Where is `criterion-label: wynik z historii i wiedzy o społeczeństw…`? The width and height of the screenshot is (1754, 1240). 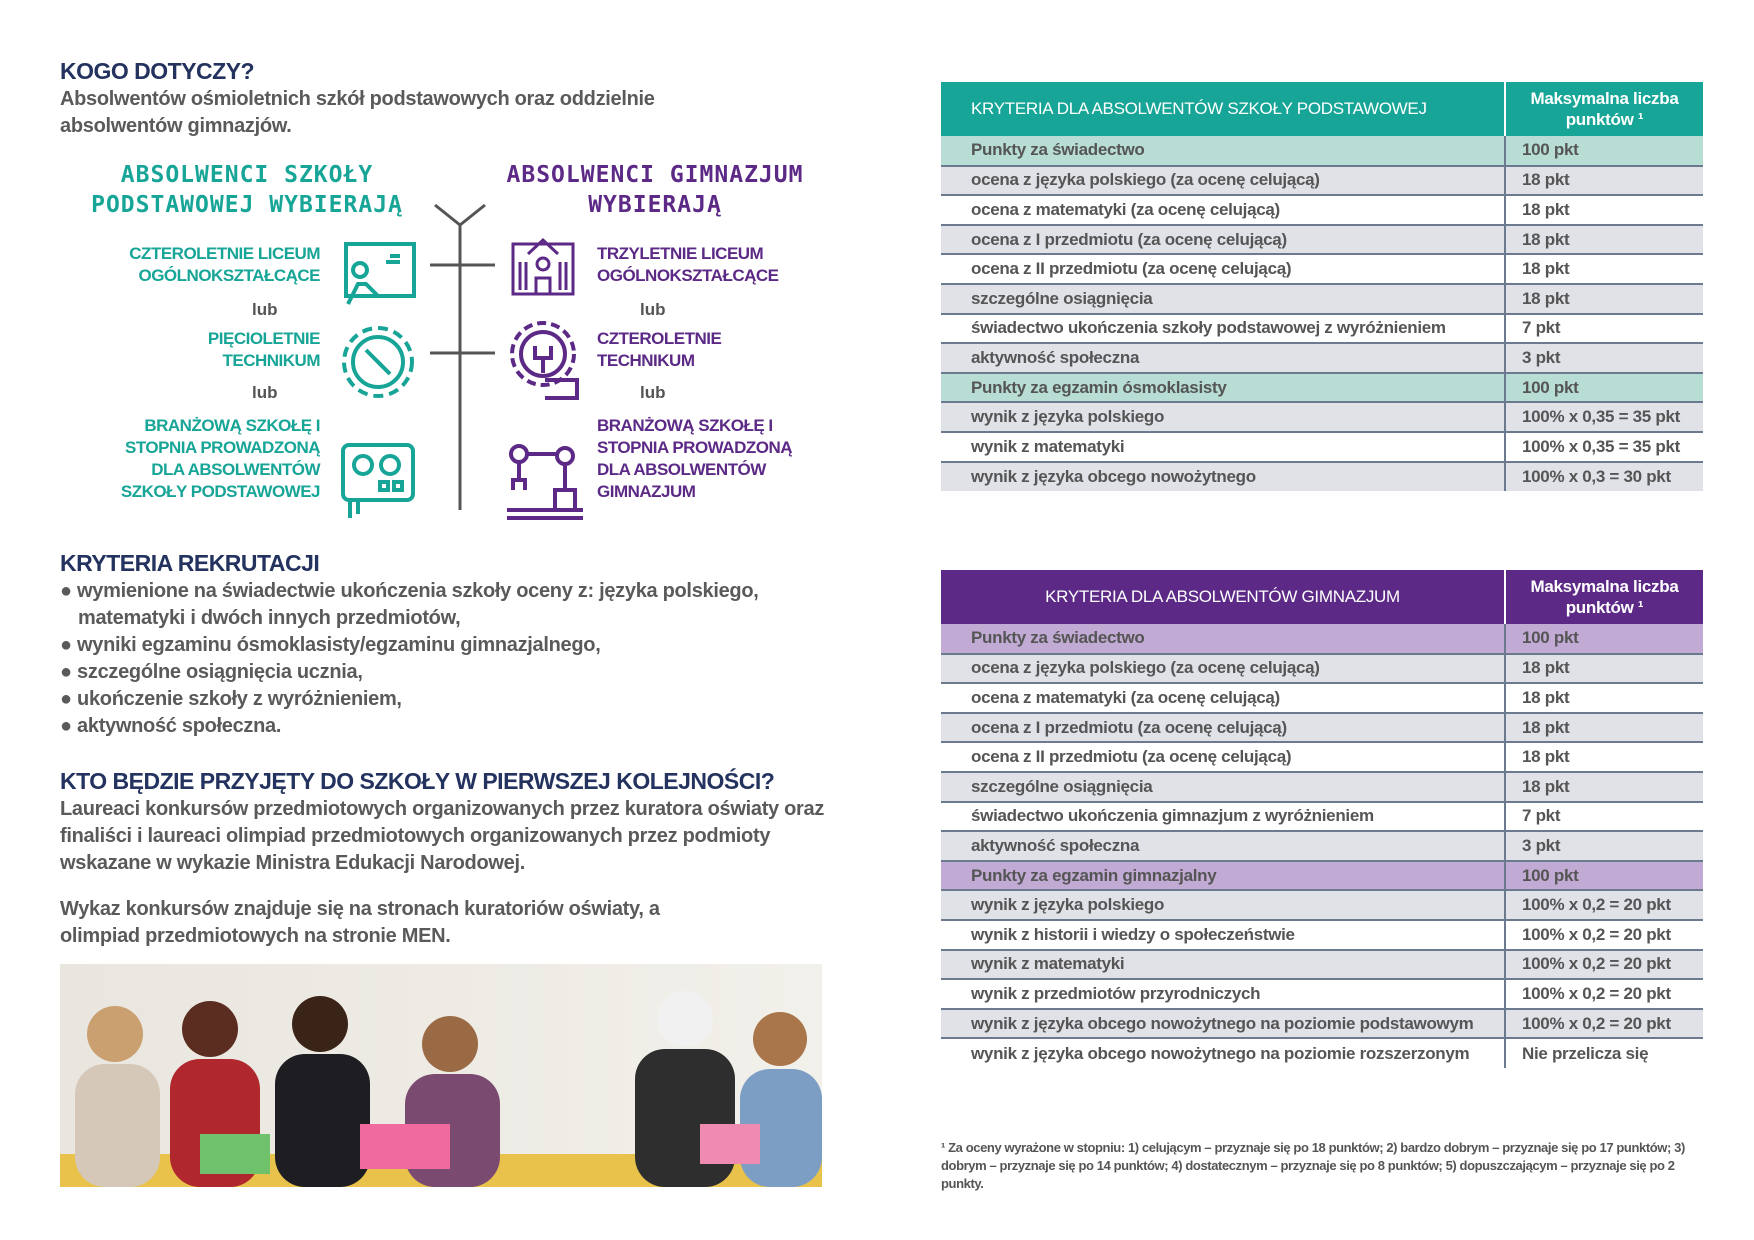 criterion-label: wynik z historii i wiedzy o społeczeństw… is located at coordinates (1223, 935).